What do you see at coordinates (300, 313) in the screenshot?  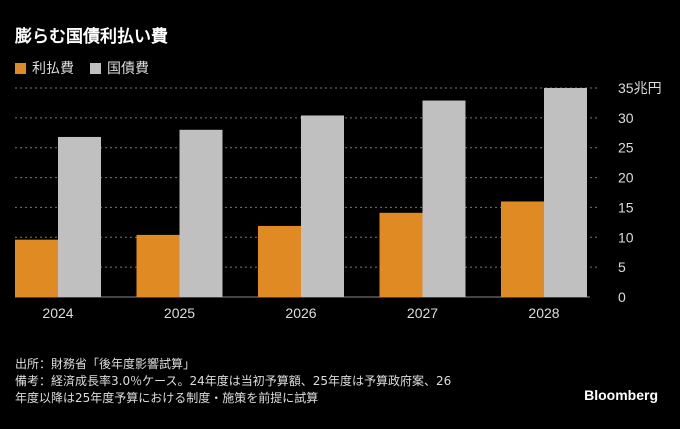 I see `x-tick-label: 2026` at bounding box center [300, 313].